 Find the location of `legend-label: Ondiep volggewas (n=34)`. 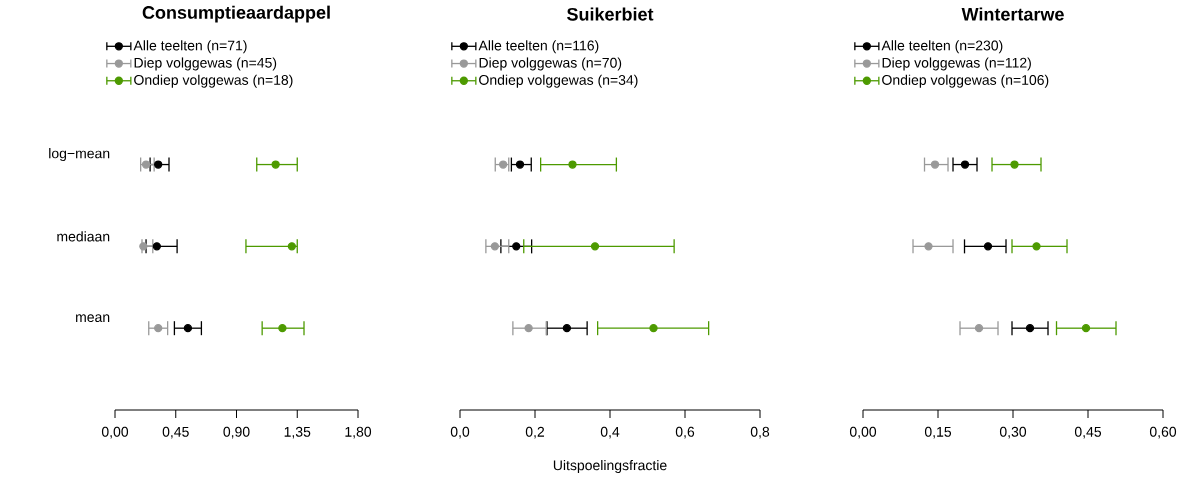

legend-label: Ondiep volggewas (n=34) is located at coordinates (558, 81).